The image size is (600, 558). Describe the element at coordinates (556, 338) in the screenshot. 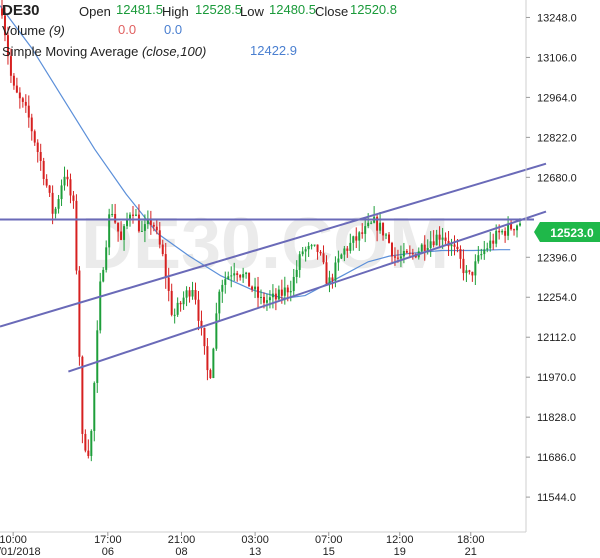

I see `y-tick-label: 12112.0` at that location.